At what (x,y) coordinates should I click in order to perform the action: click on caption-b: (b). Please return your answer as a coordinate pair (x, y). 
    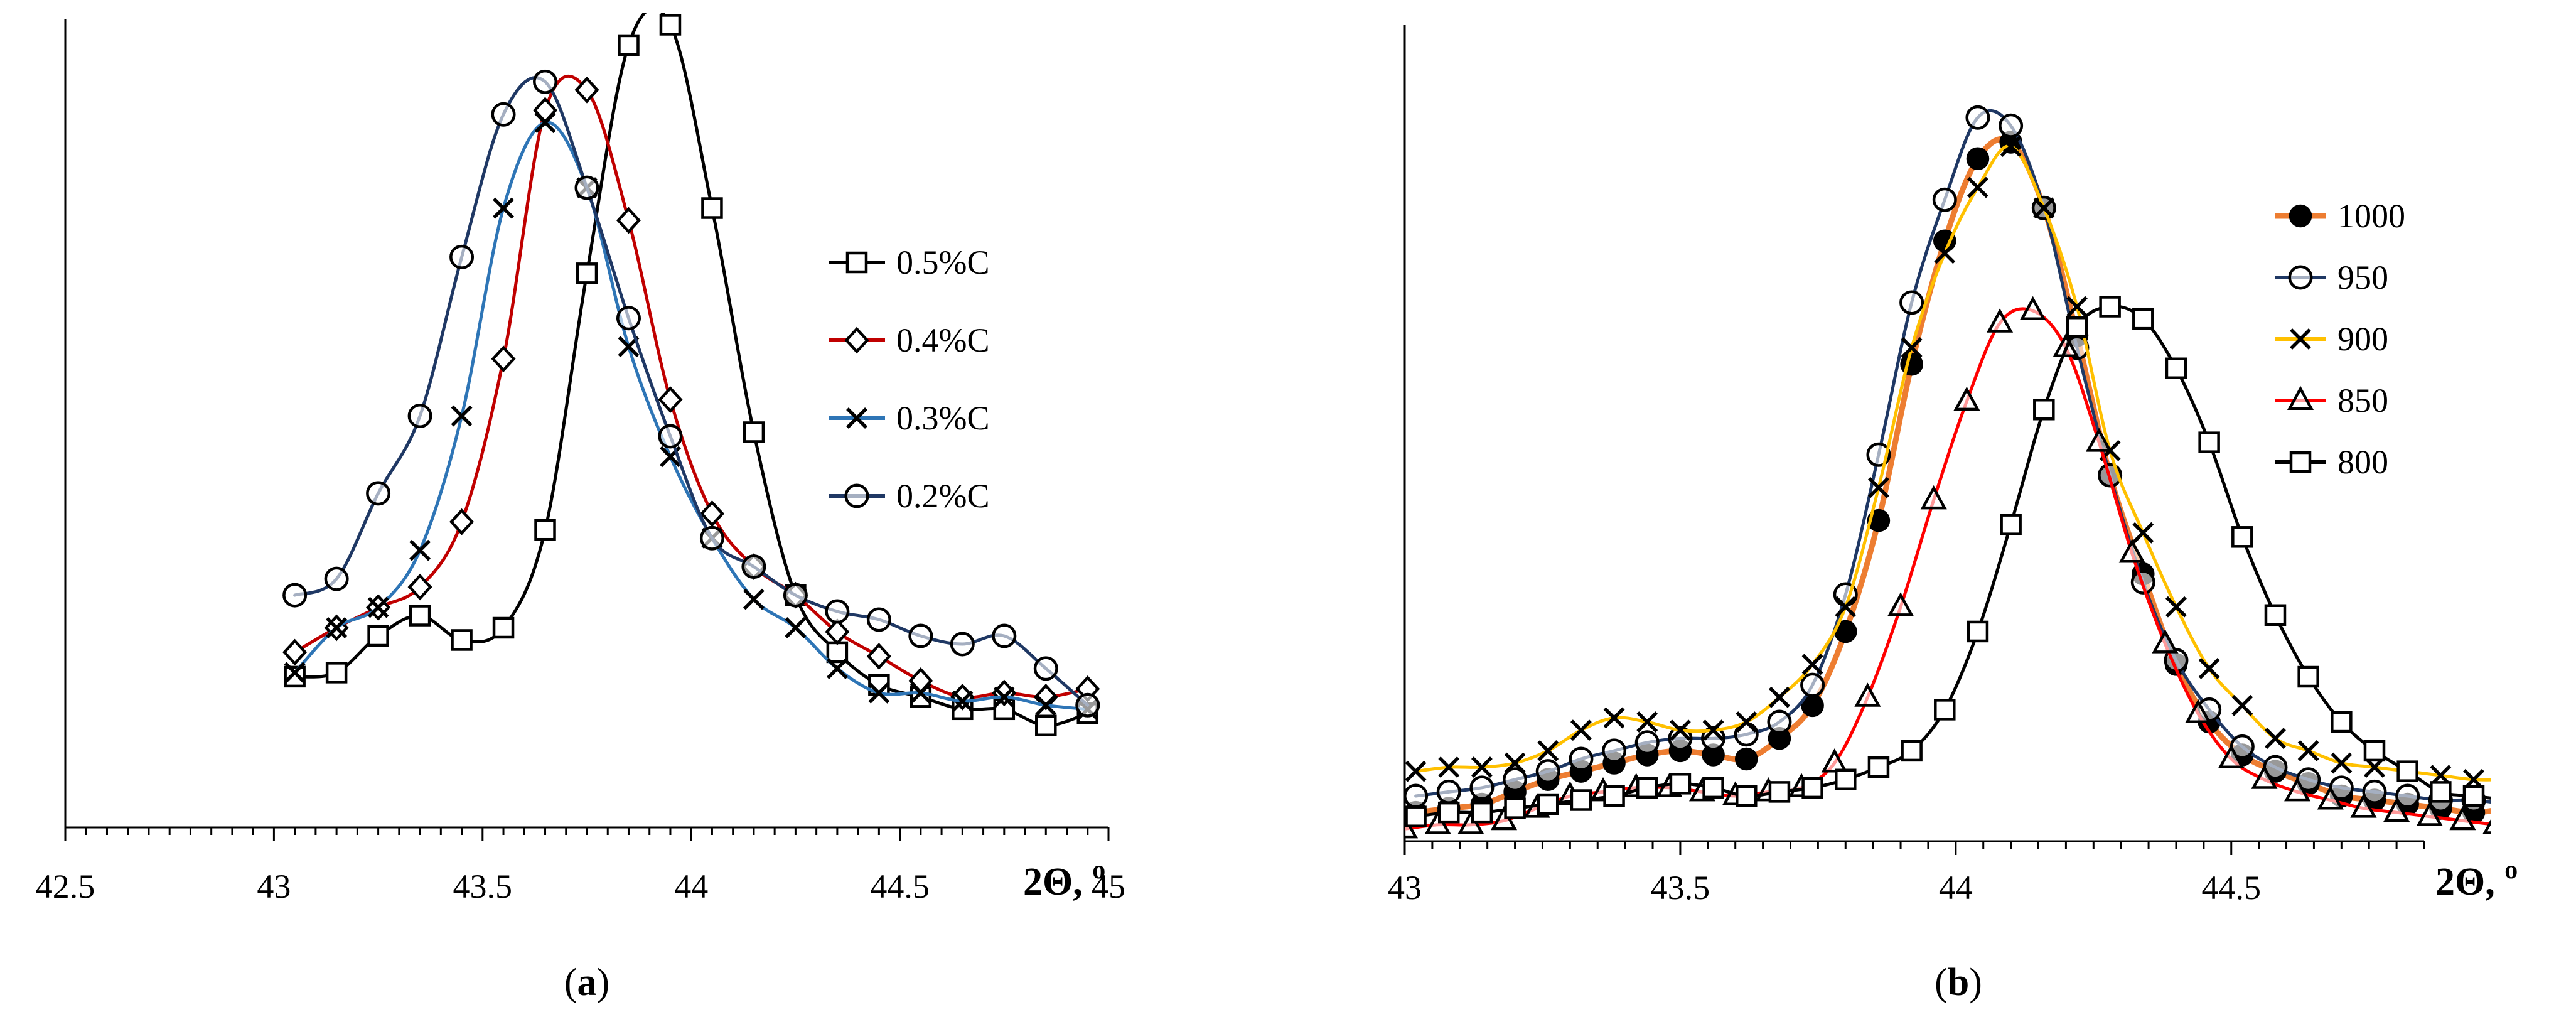
    Looking at the image, I should click on (1958, 982).